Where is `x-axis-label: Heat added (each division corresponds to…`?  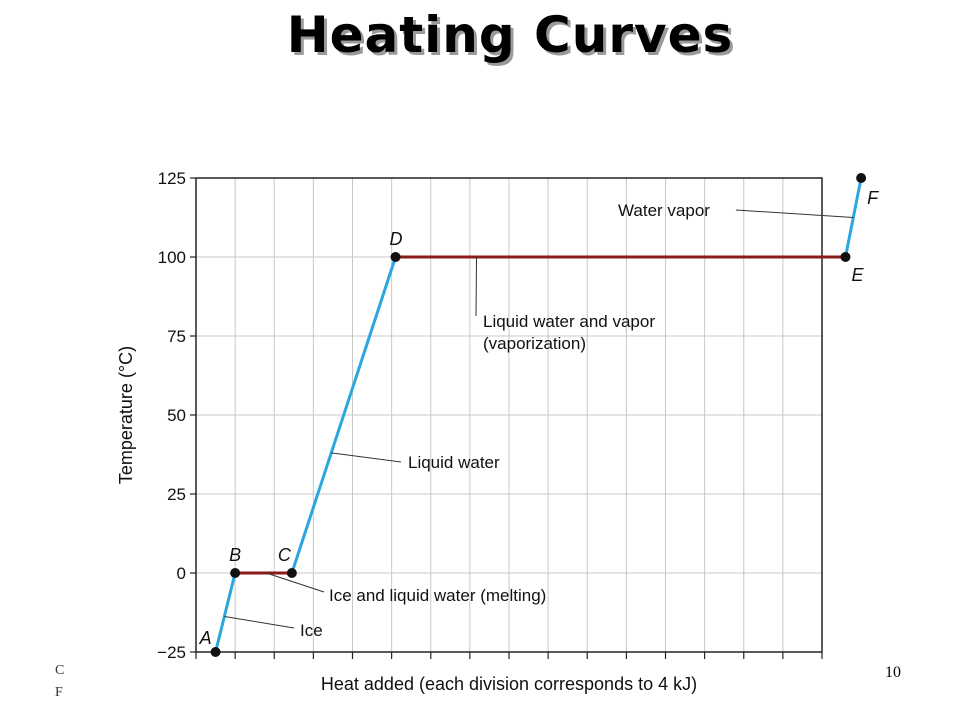
x-axis-label: Heat added (each division corresponds to… is located at coordinates (509, 684).